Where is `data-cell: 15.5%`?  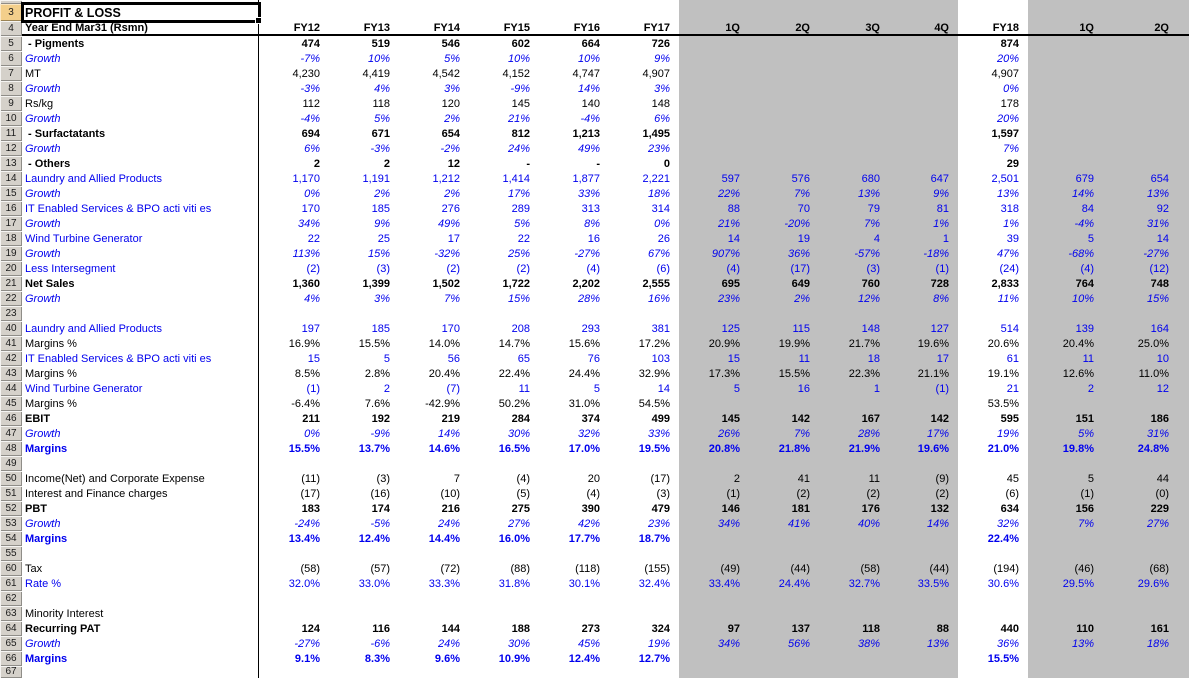 data-cell: 15.5% is located at coordinates (374, 343).